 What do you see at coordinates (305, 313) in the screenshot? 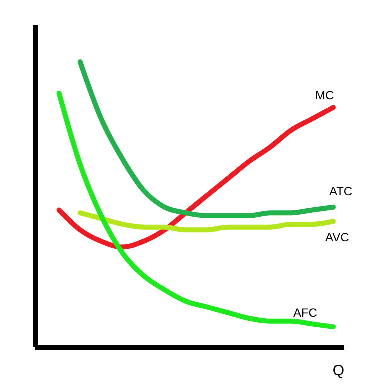
I see `series-label: AFC` at bounding box center [305, 313].